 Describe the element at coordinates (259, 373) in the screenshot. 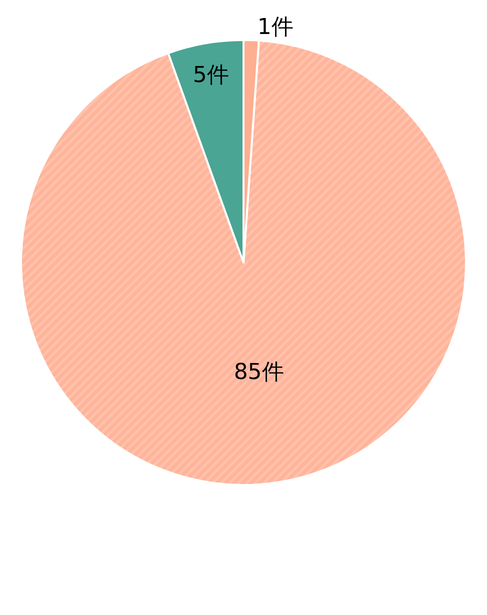

I see `data-label: 85件` at that location.